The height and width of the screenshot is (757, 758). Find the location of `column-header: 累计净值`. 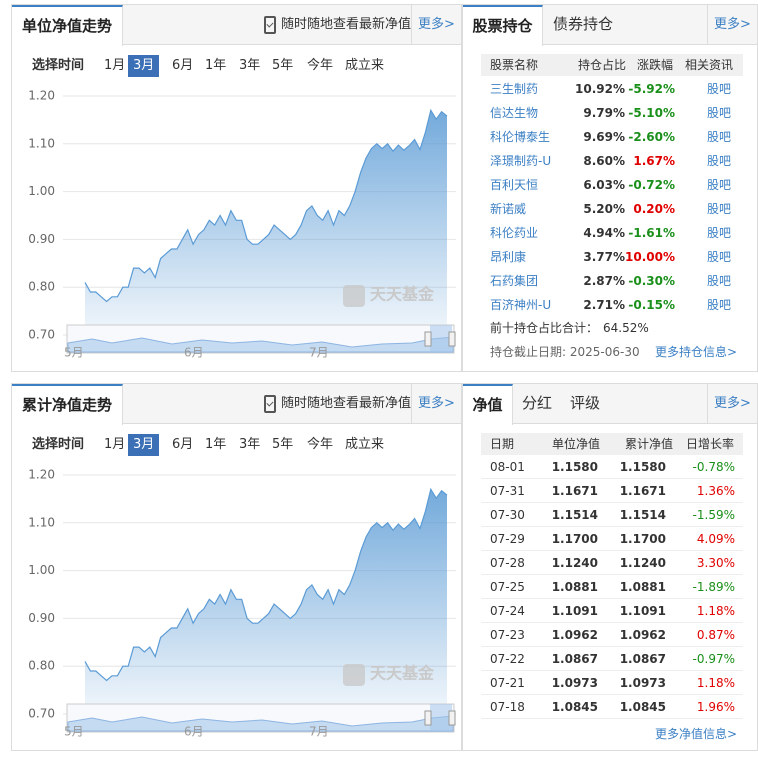

column-header: 累计净值 is located at coordinates (648, 444).